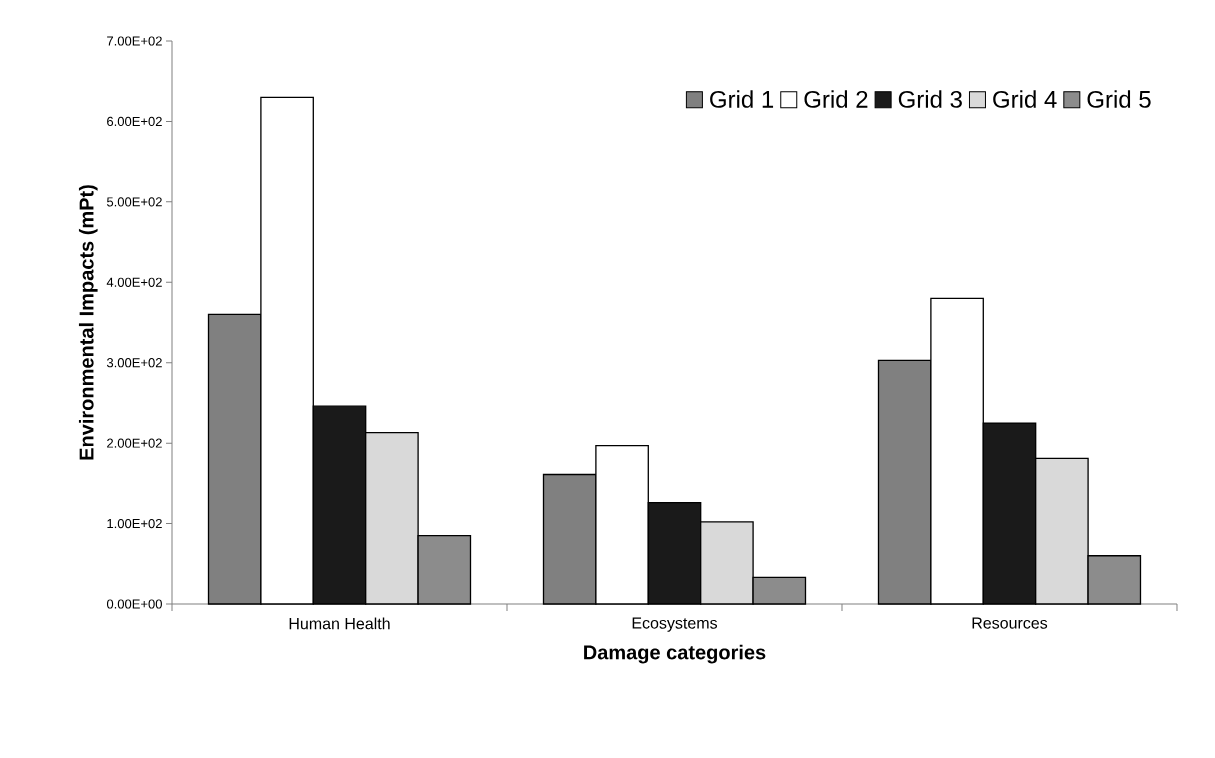  I want to click on y-tick-label: 4.00E+02, so click(134, 282).